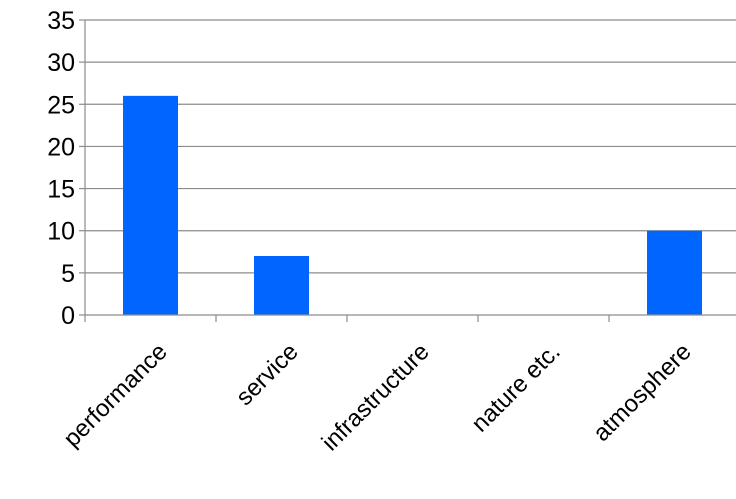 This screenshot has width=736, height=499. Describe the element at coordinates (515, 387) in the screenshot. I see `x-tick-label-nature-etc: nature etc.` at that location.